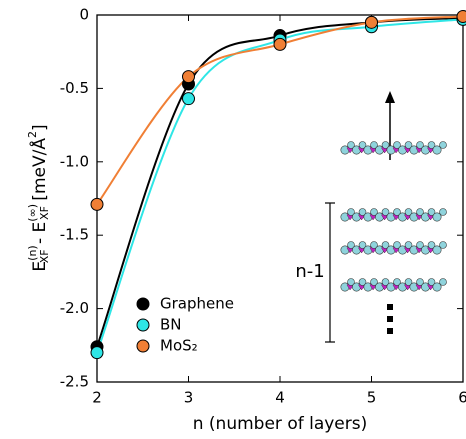 The image size is (466, 439). Describe the element at coordinates (40, 236) in the screenshot. I see `y-axis-label-part: - E` at that location.